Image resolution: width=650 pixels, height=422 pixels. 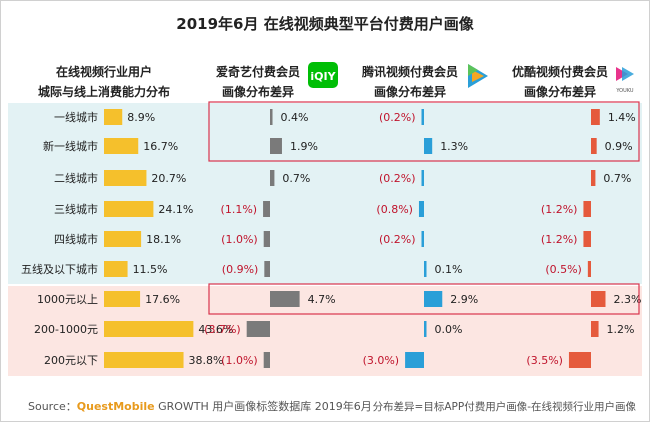 I want to click on iqiyi-diff-label: 4.7%, so click(x=322, y=299).